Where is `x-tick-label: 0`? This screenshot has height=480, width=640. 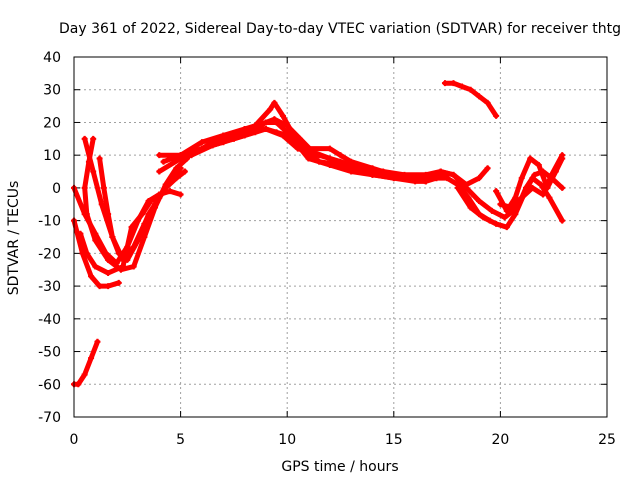 x-tick-label: 0 is located at coordinates (74, 440).